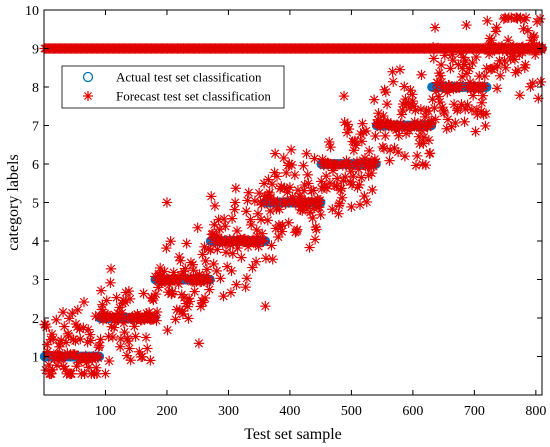  What do you see at coordinates (412, 411) in the screenshot?
I see `x-tick-label: 600` at bounding box center [412, 411].